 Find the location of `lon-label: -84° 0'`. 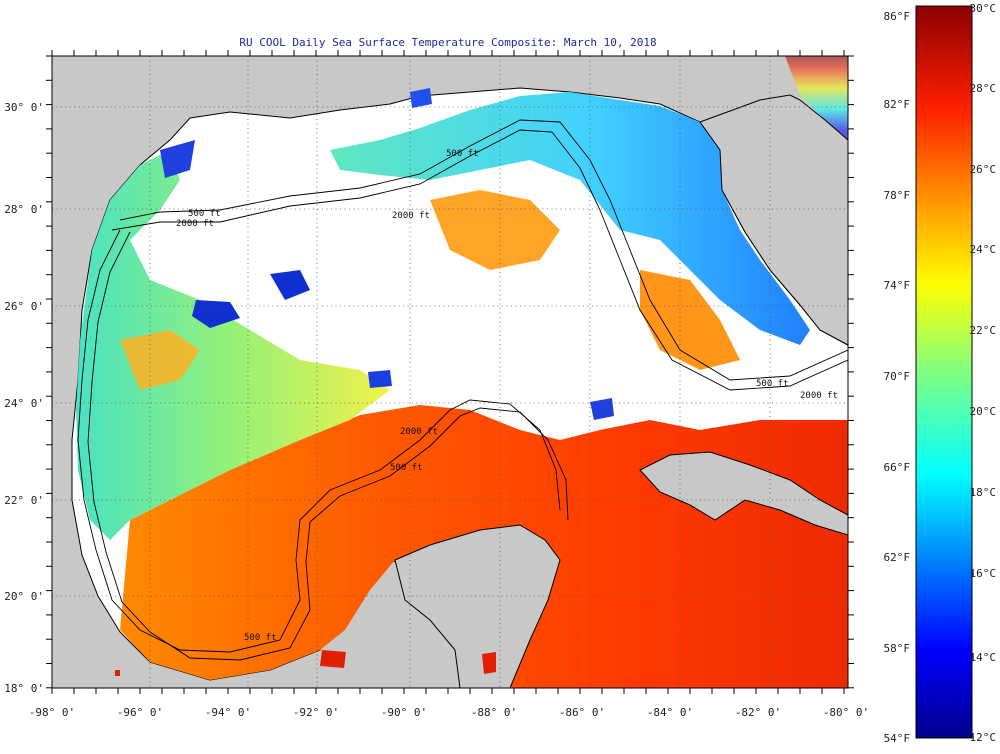

lon-label: -84° 0' is located at coordinates (670, 712).